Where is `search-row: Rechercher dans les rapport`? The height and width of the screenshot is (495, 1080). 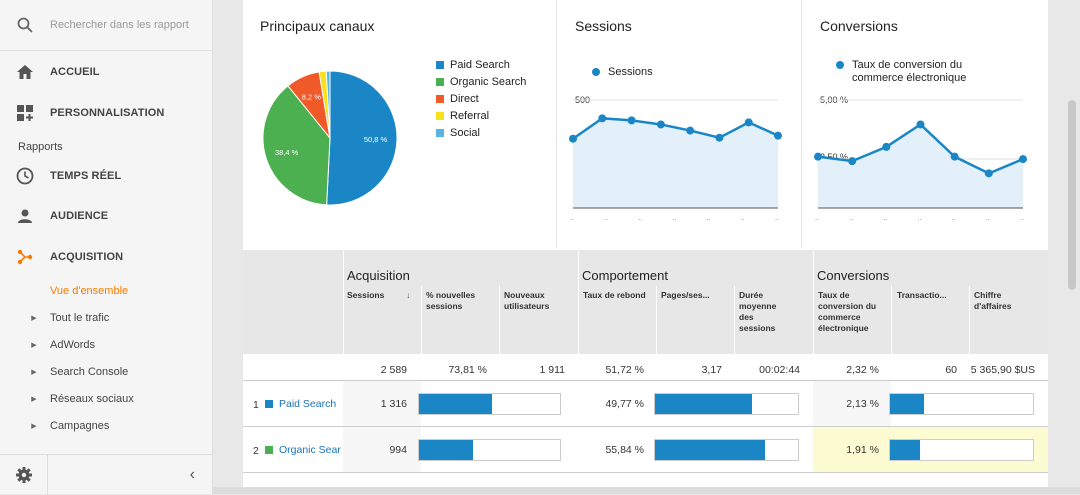 search-row: Rechercher dans les rapport is located at coordinates (106, 25).